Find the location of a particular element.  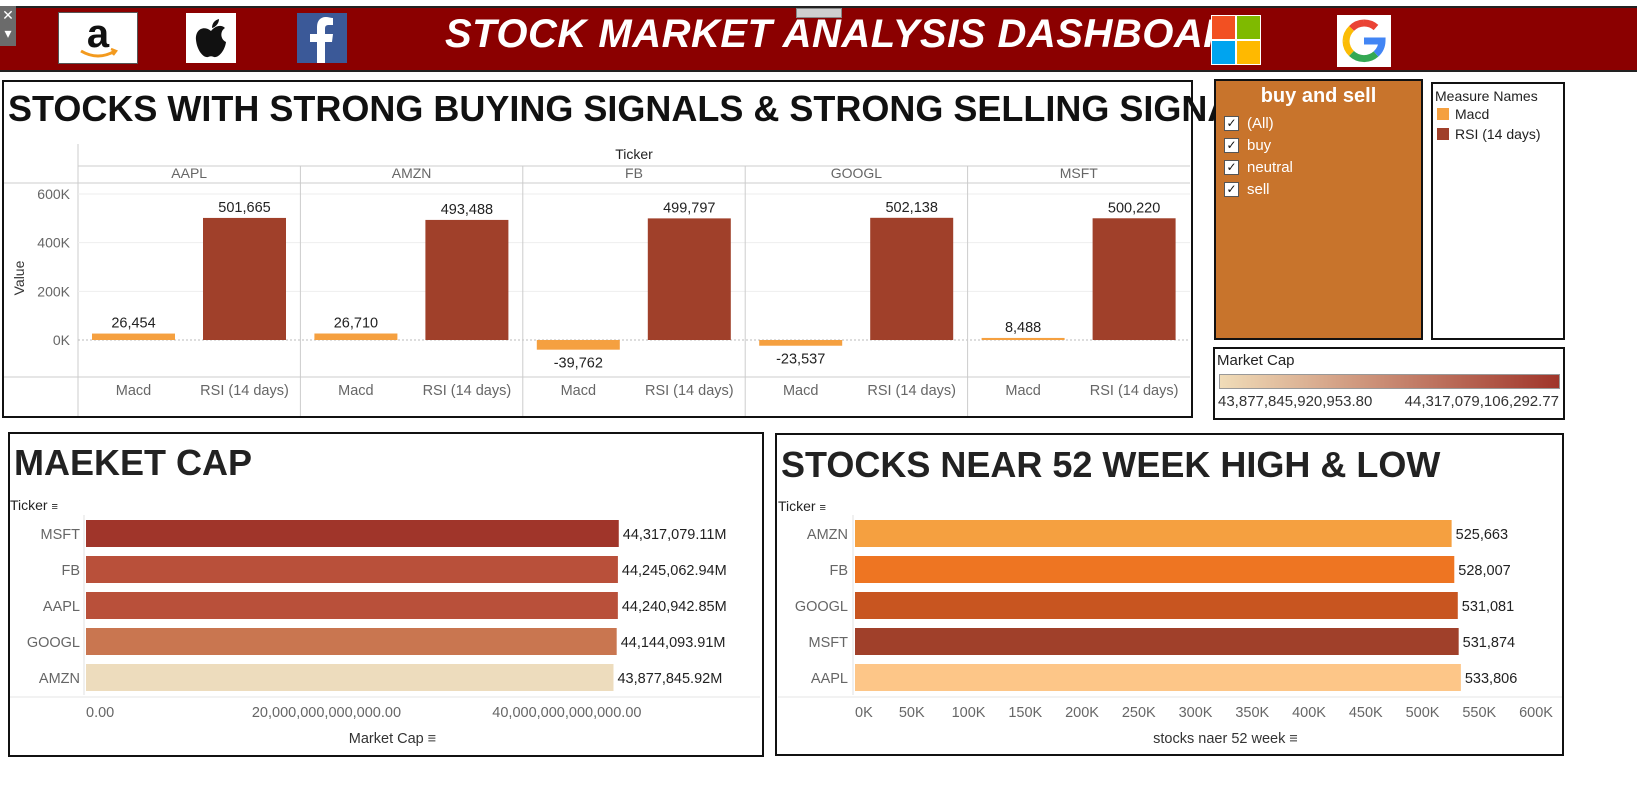

data-label: 44,144,093.91M is located at coordinates (673, 643).